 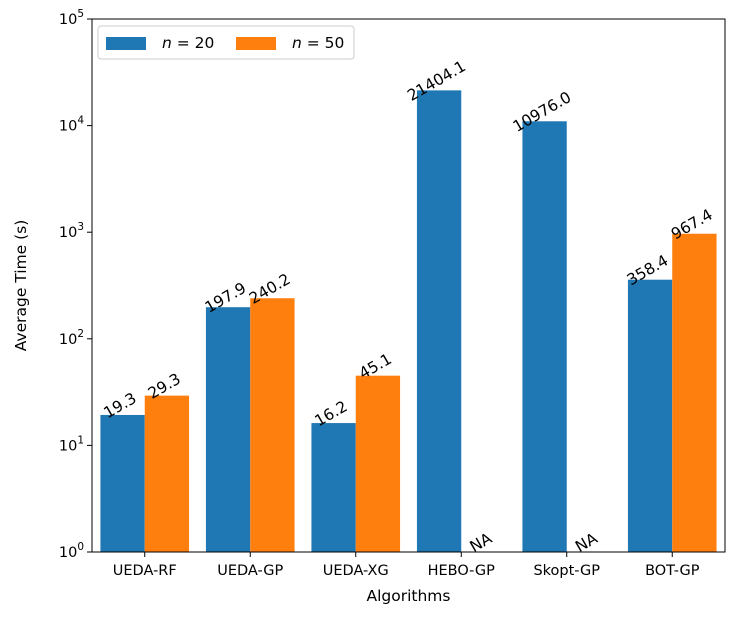 I want to click on x-tick-label: UEDA-XG, so click(x=356, y=571).